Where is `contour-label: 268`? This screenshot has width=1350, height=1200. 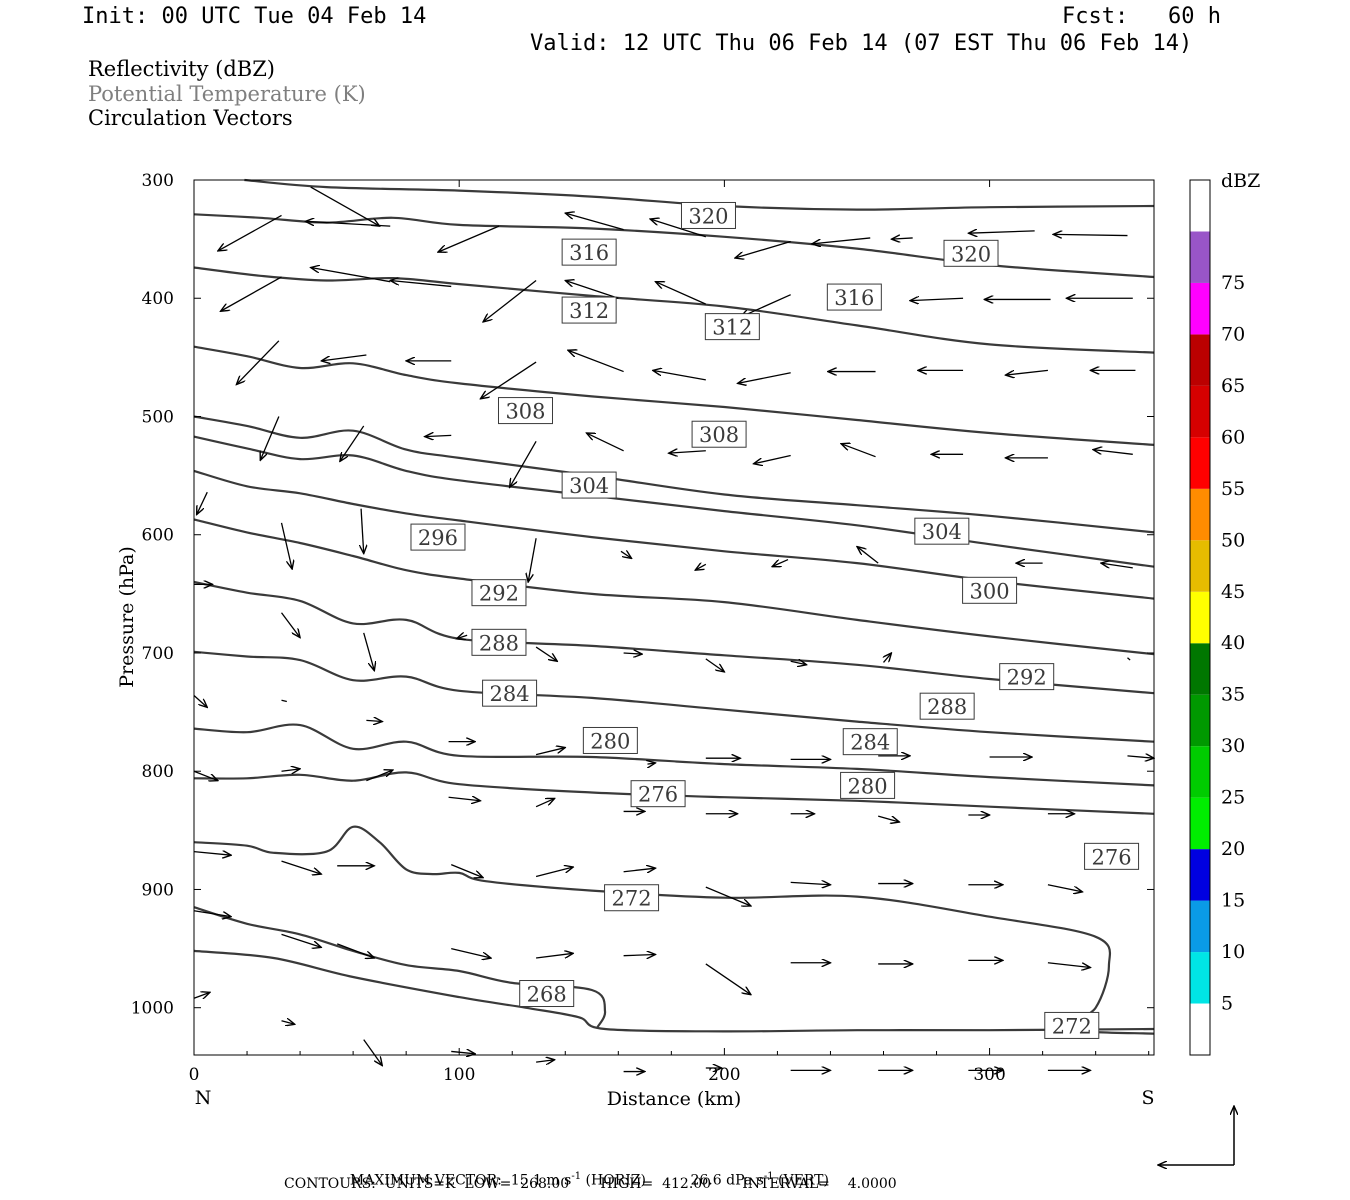 contour-label: 268 is located at coordinates (547, 995).